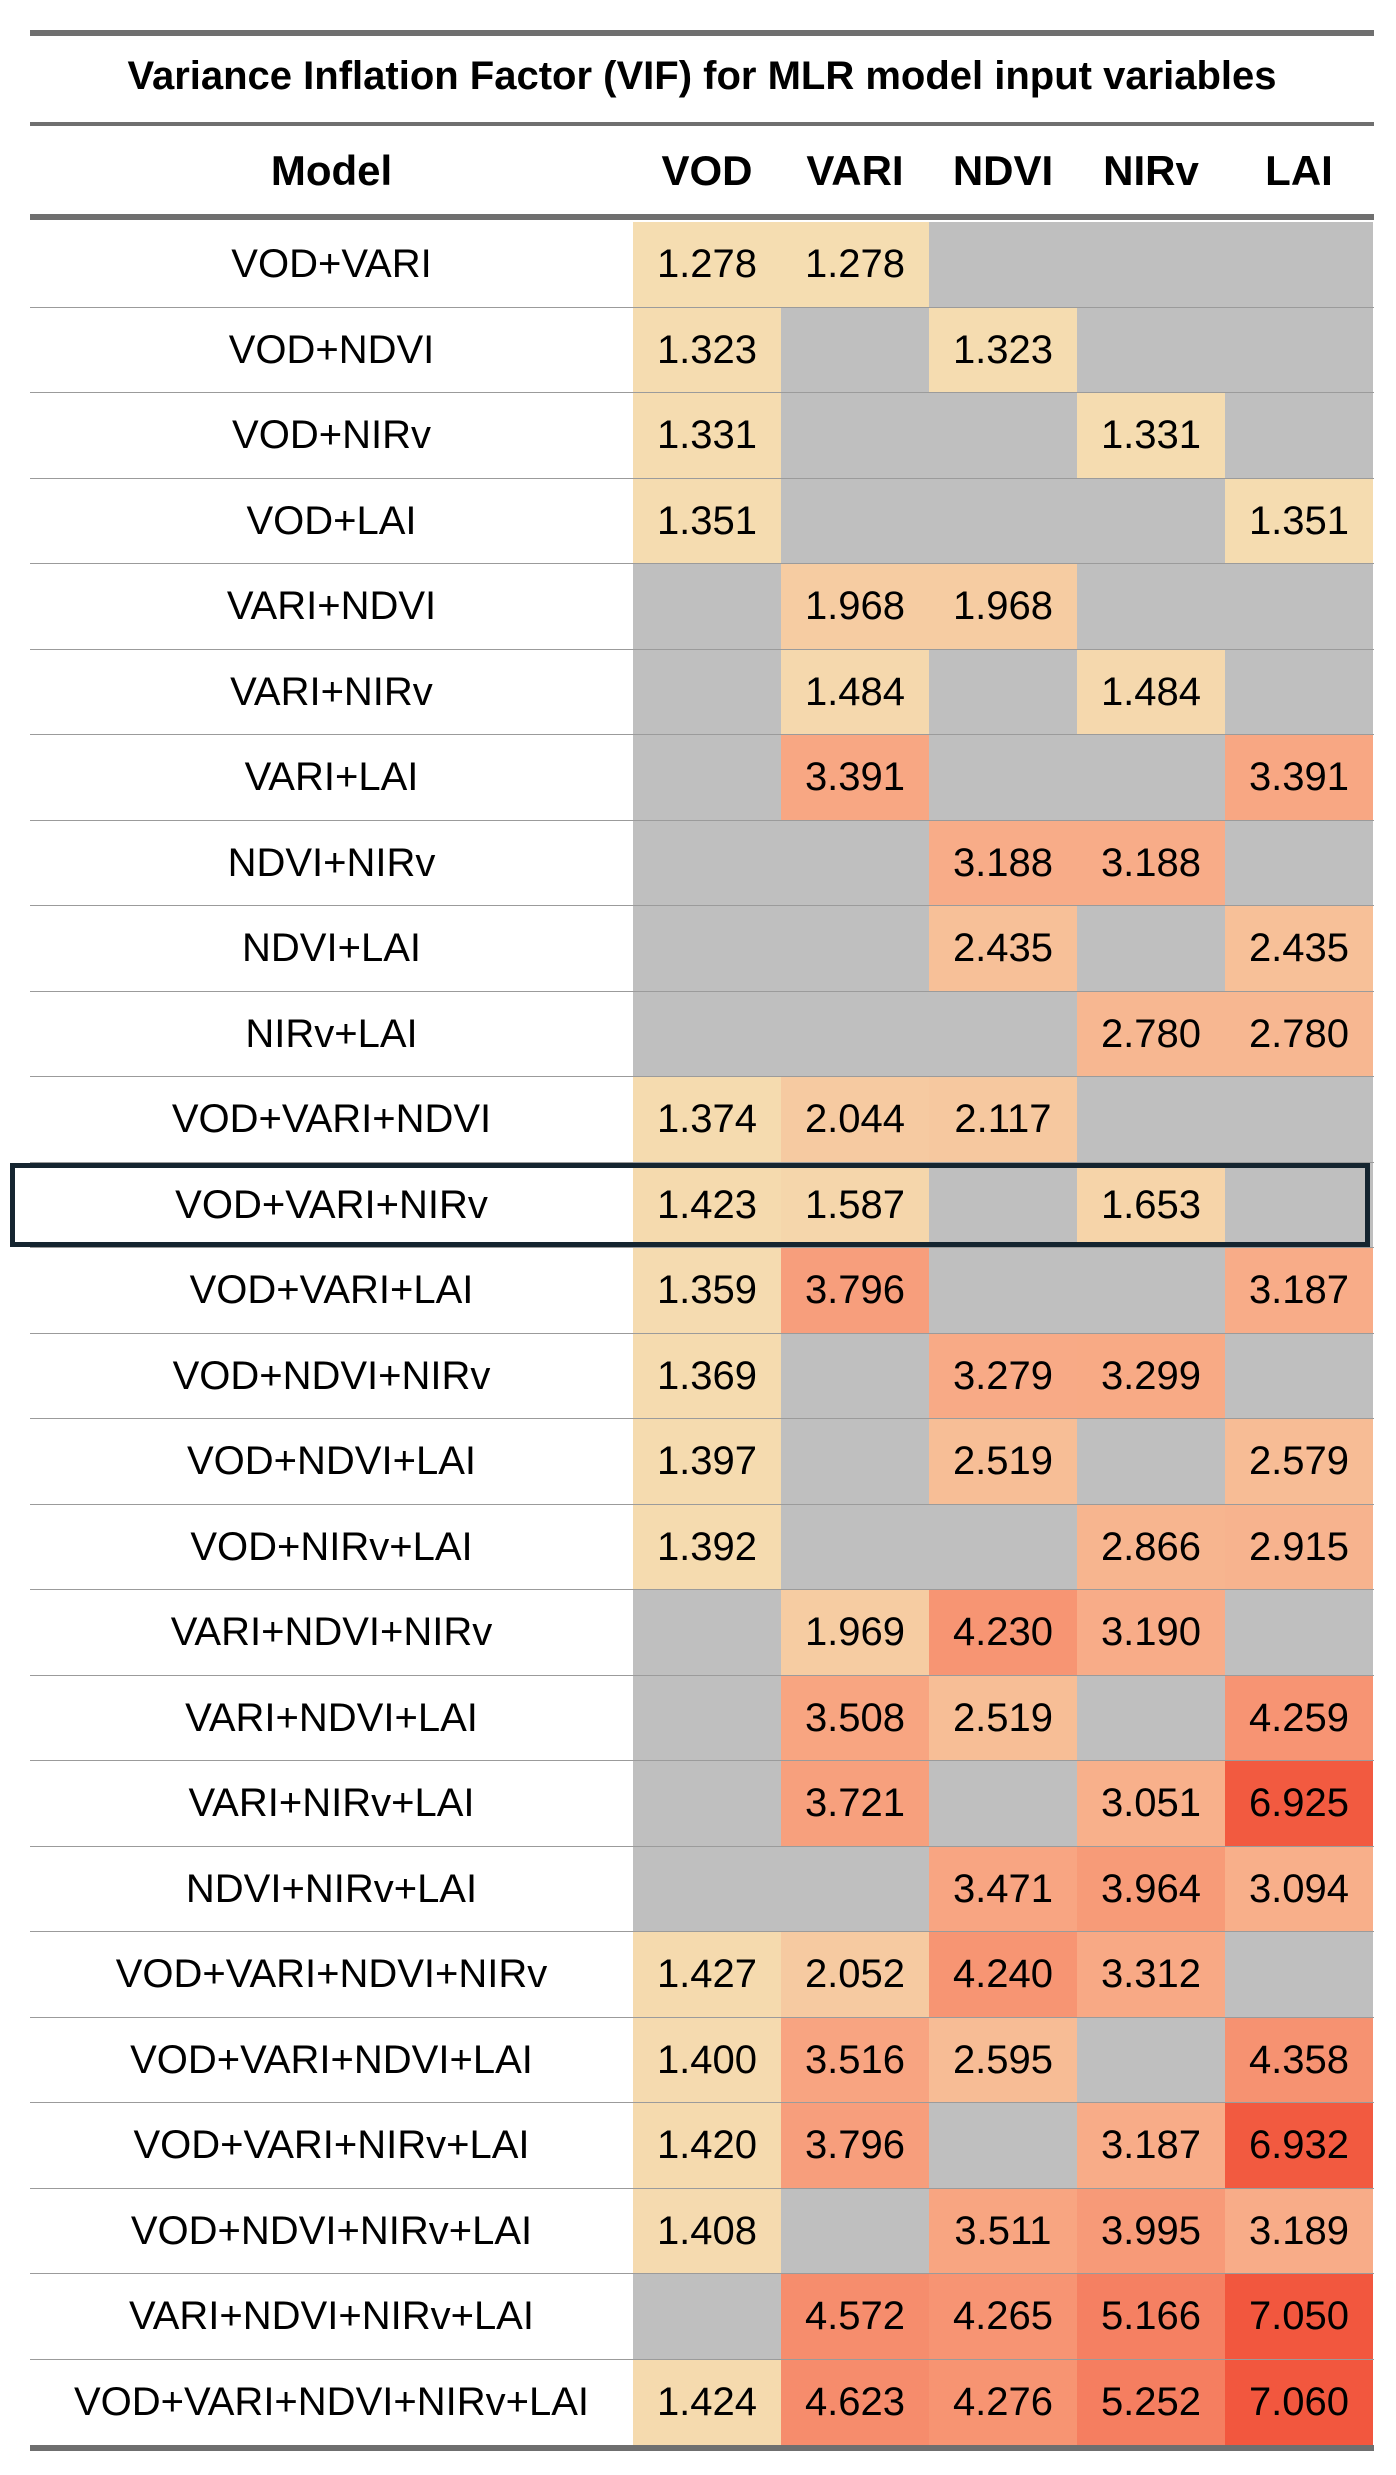 This screenshot has height=2475, width=1396. I want to click on table-row: VARI+LAI 3.391 3.391, so click(702, 778).